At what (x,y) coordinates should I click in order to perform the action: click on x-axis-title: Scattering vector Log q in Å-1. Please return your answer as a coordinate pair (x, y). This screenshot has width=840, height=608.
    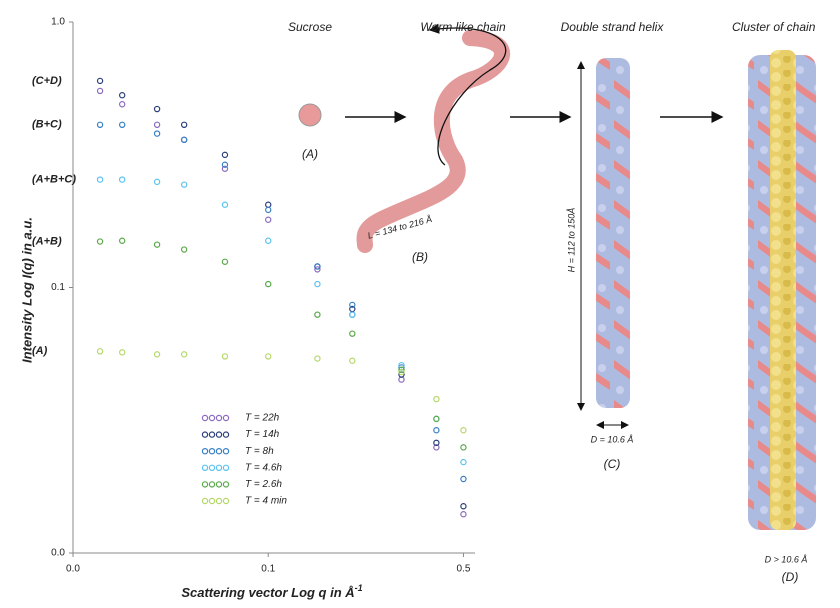
    Looking at the image, I should click on (271, 591).